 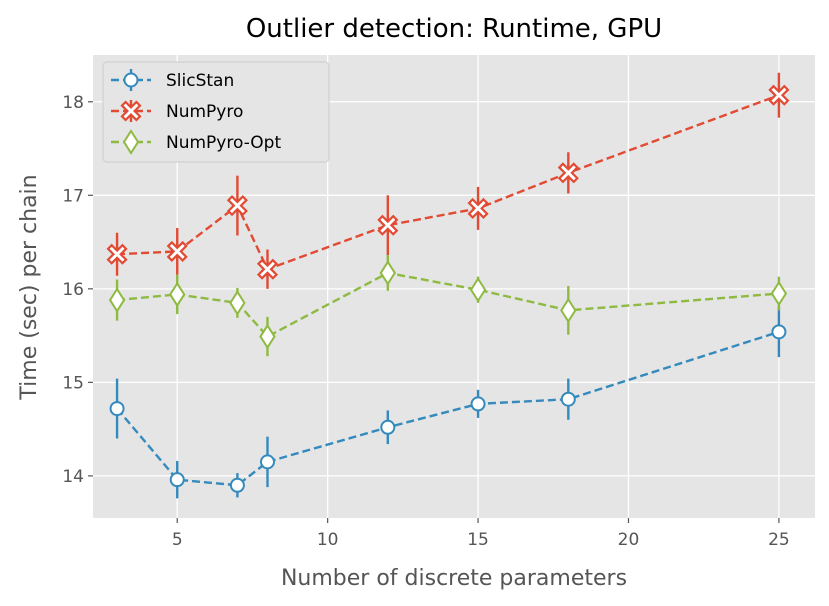 I want to click on y-tick-label: 17, so click(x=73, y=196).